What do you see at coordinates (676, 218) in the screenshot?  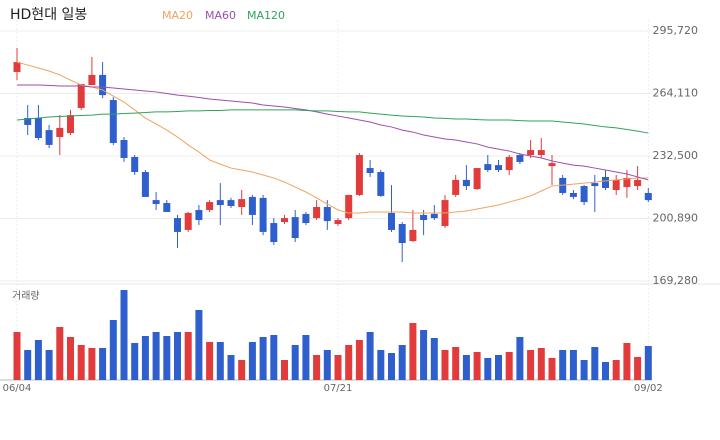 I see `y-tick-label: 200,890` at bounding box center [676, 218].